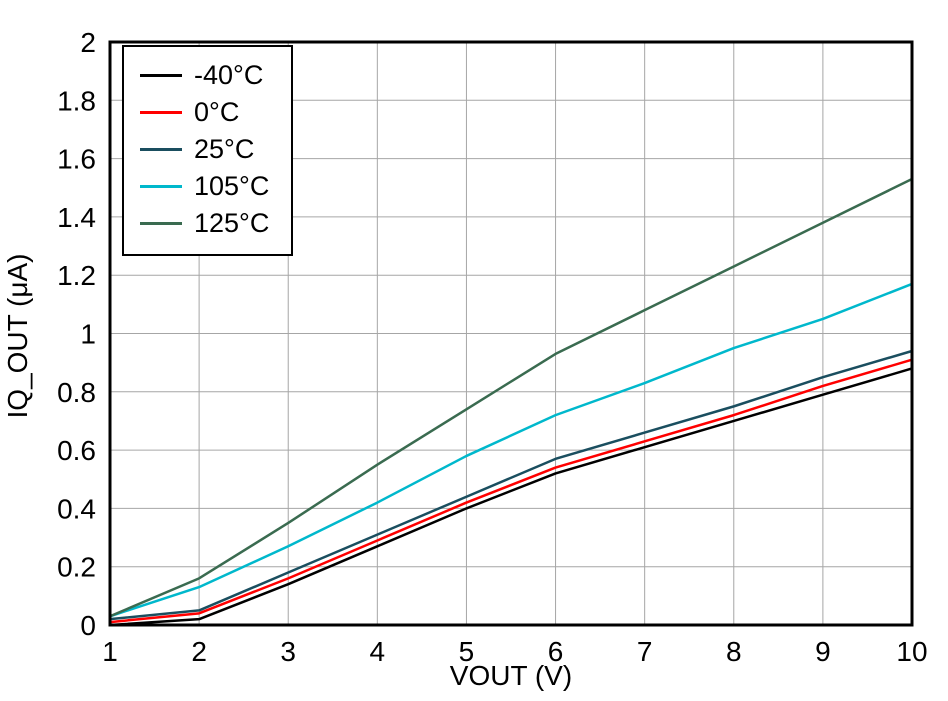 The width and height of the screenshot is (948, 701). What do you see at coordinates (76, 217) in the screenshot?
I see `y-tick-label: 1.4` at bounding box center [76, 217].